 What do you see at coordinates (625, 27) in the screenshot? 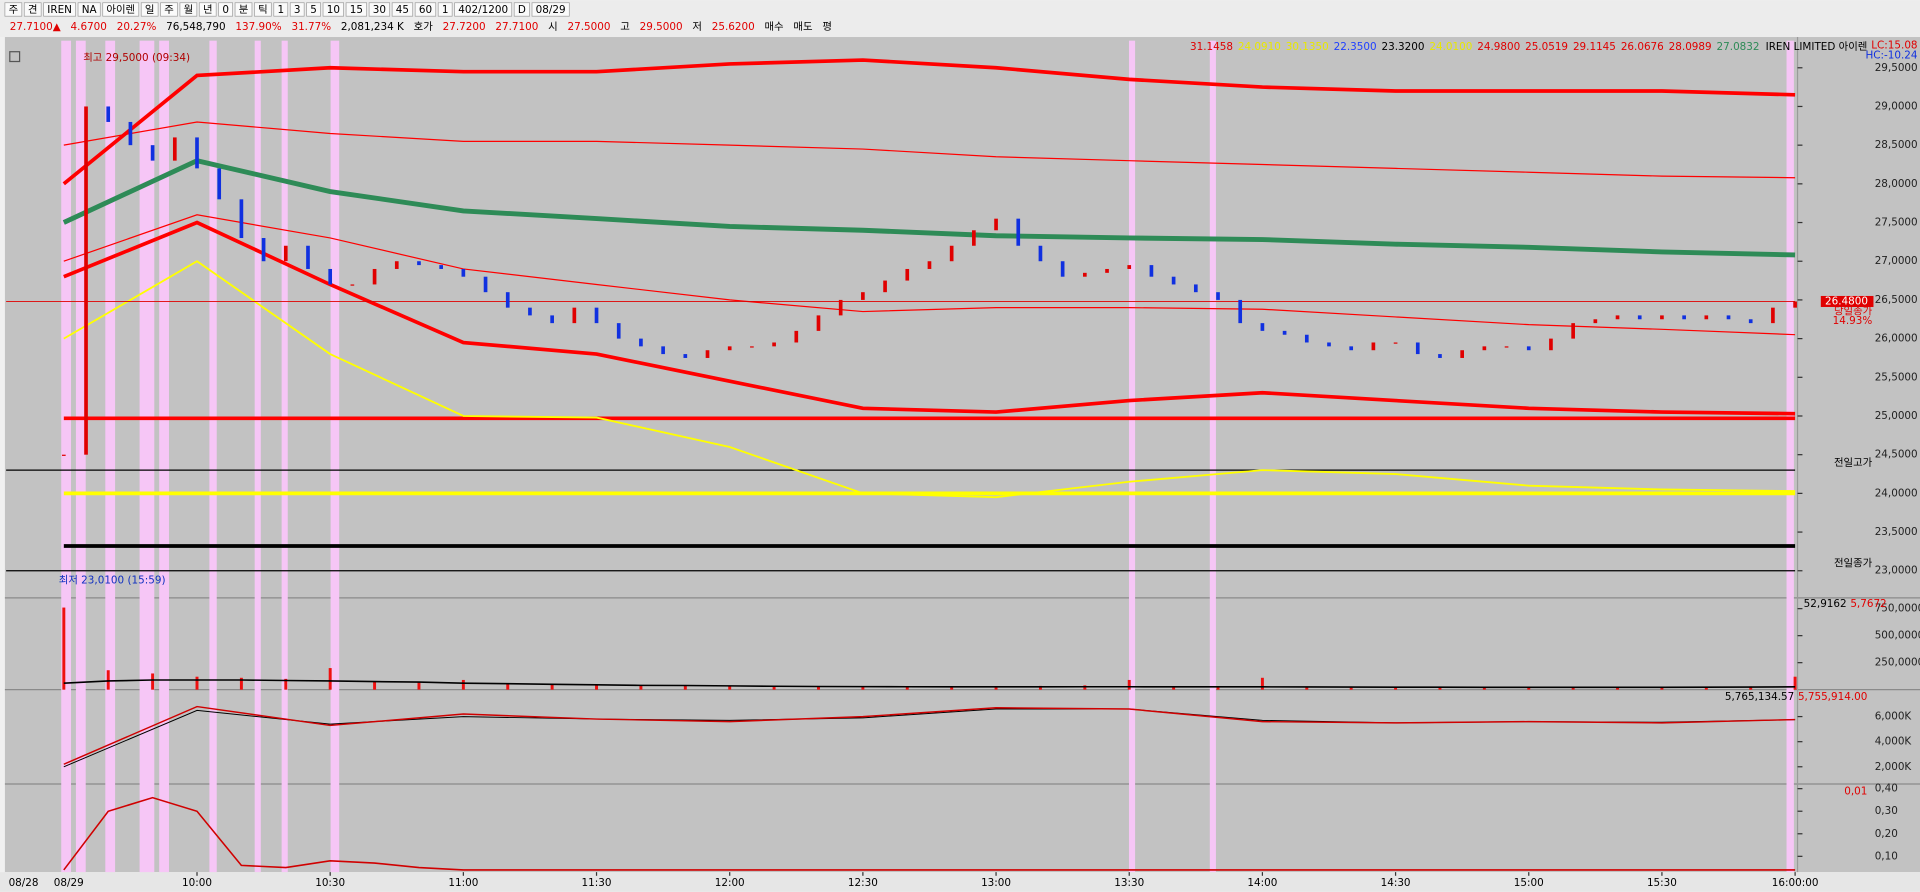
I see `quote-field: 고` at bounding box center [625, 27].